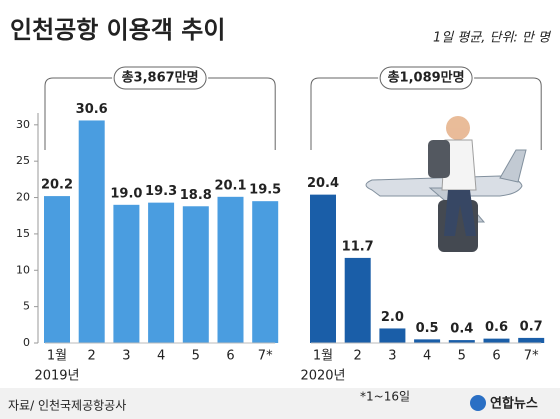 The height and width of the screenshot is (419, 560). Describe the element at coordinates (67, 405) in the screenshot. I see `source: 자료/ 인천국제공항공사` at that location.